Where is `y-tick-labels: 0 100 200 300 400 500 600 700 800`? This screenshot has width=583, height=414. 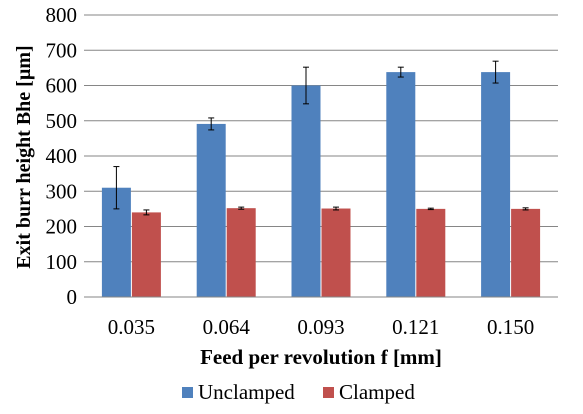 y-tick-labels: 0 100 200 300 400 500 600 700 800 is located at coordinates (62, 156).